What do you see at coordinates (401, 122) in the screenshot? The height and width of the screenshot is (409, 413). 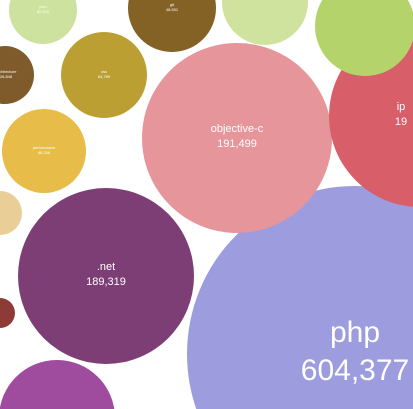 I see `bubble-value-ip: 19` at bounding box center [401, 122].